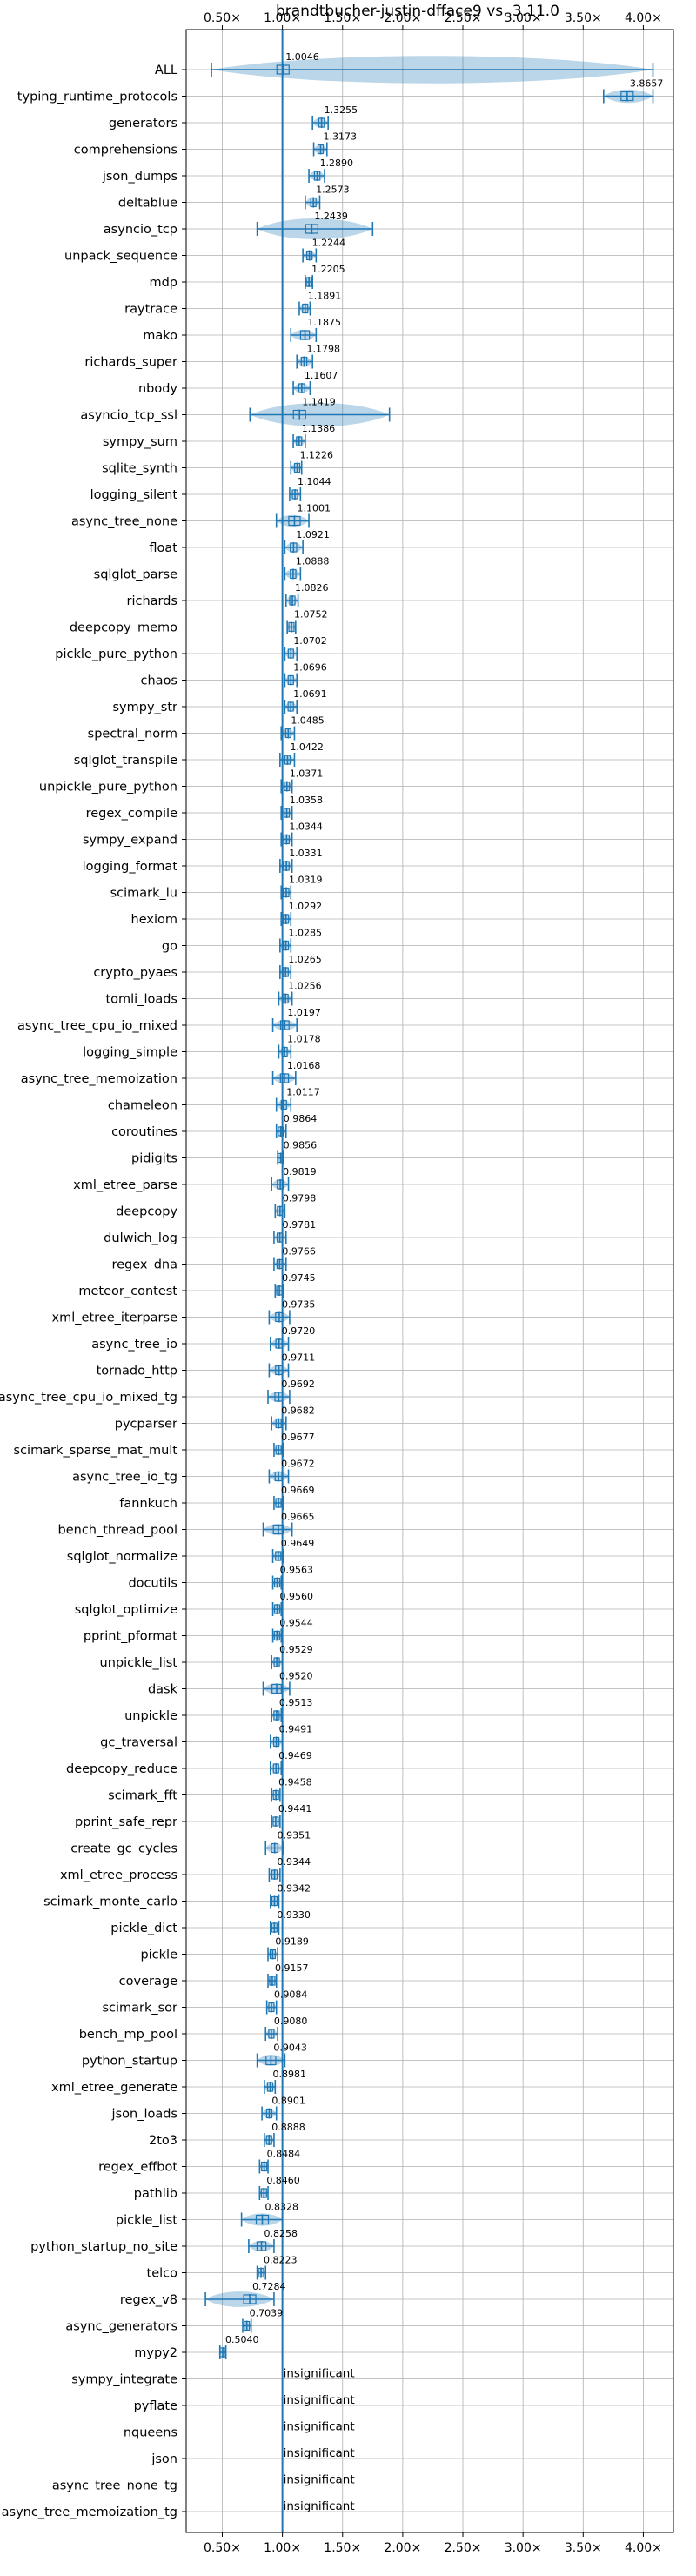  I want to click on violin-pycparser: 0.9682, so click(293, 1418).